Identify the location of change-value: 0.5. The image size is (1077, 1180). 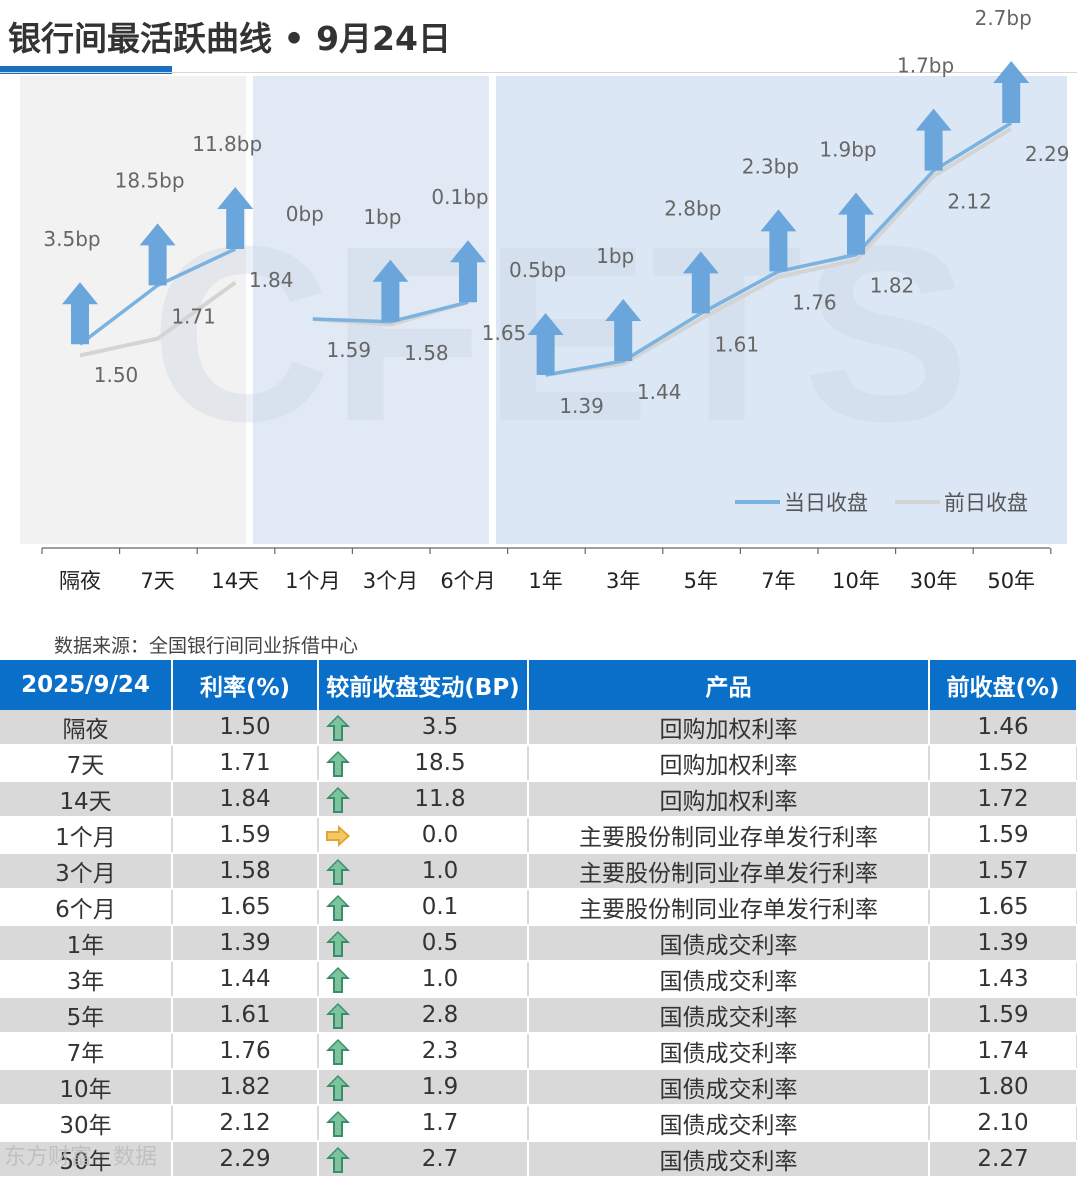
(440, 943).